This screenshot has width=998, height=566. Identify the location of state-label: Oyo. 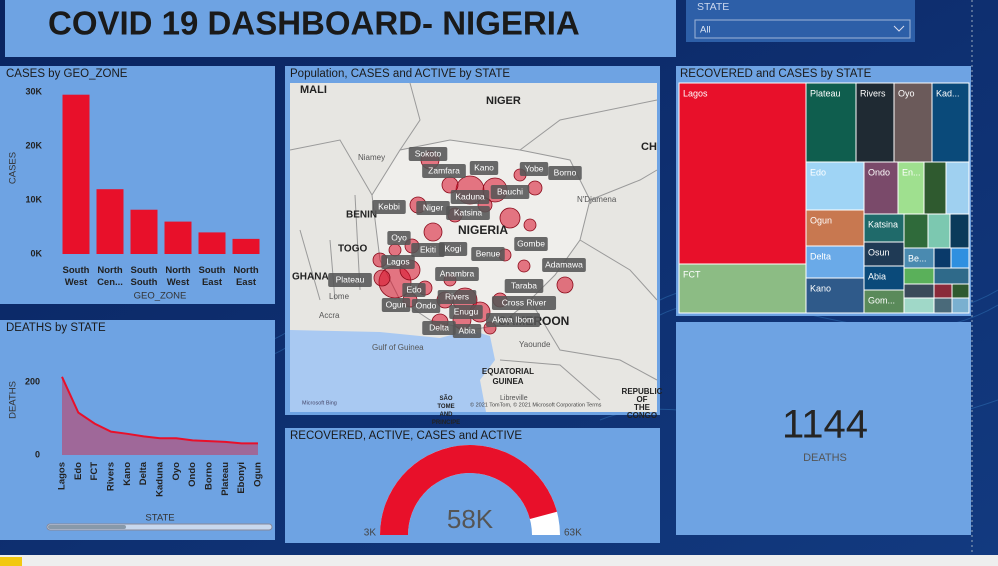
(399, 237).